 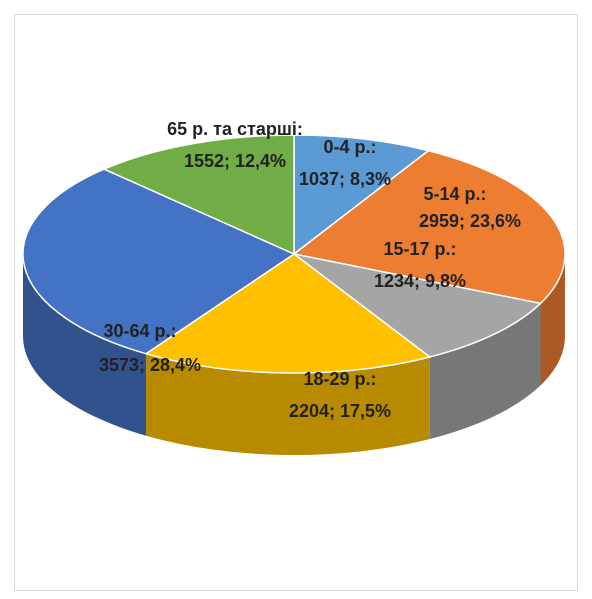 I want to click on data-label-category: 18-29 р.:, so click(x=339, y=379).